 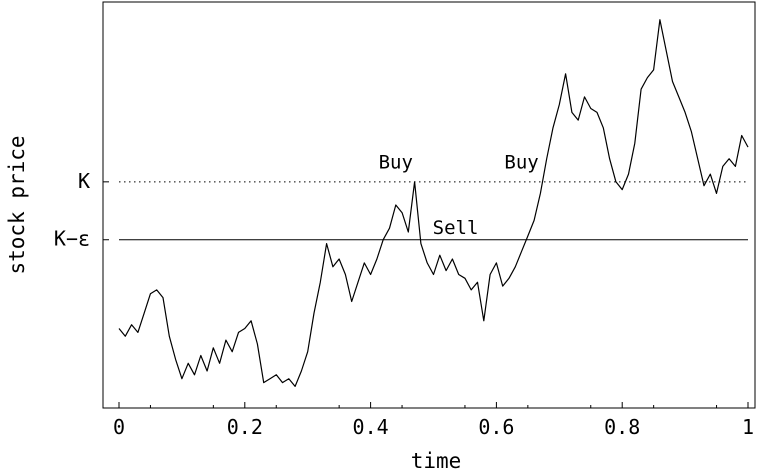 I want to click on y-tick-label: K, so click(x=84, y=181).